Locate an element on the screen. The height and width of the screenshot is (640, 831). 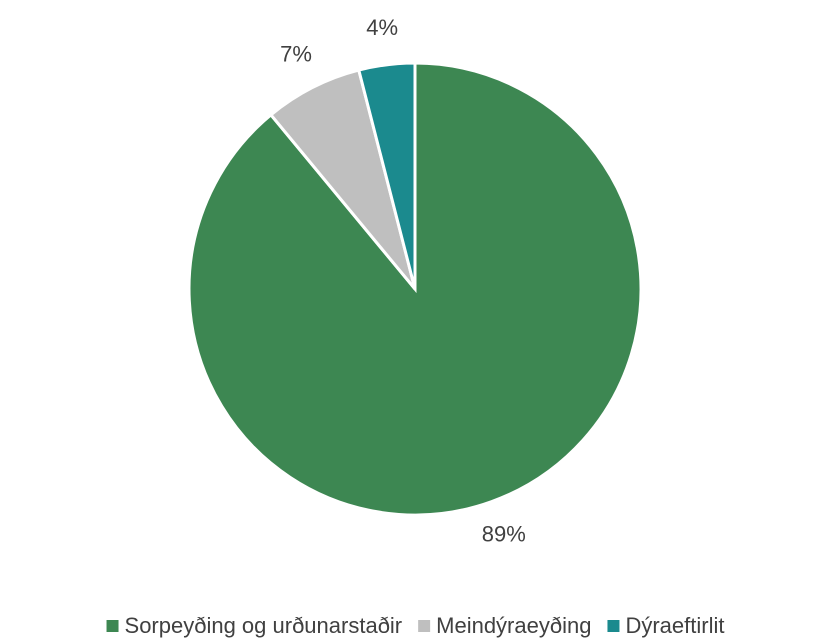
data-label: 7% is located at coordinates (296, 53).